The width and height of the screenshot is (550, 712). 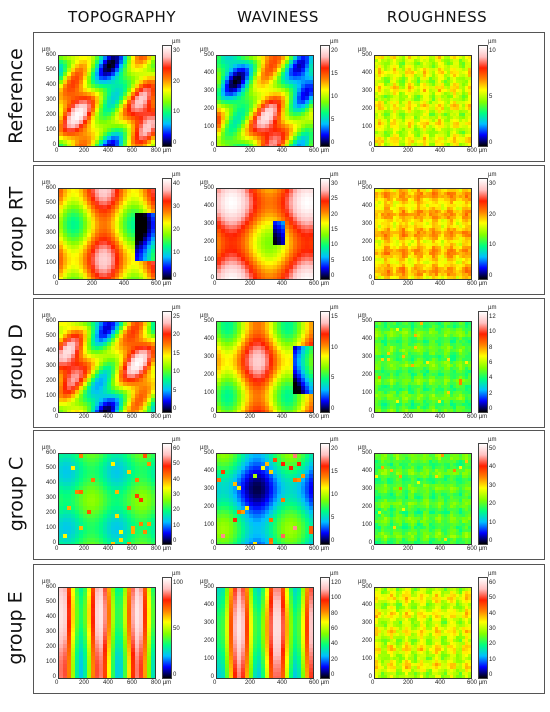 What do you see at coordinates (492, 629) in the screenshot?
I see `colorbar-tick-label: 30` at bounding box center [492, 629].